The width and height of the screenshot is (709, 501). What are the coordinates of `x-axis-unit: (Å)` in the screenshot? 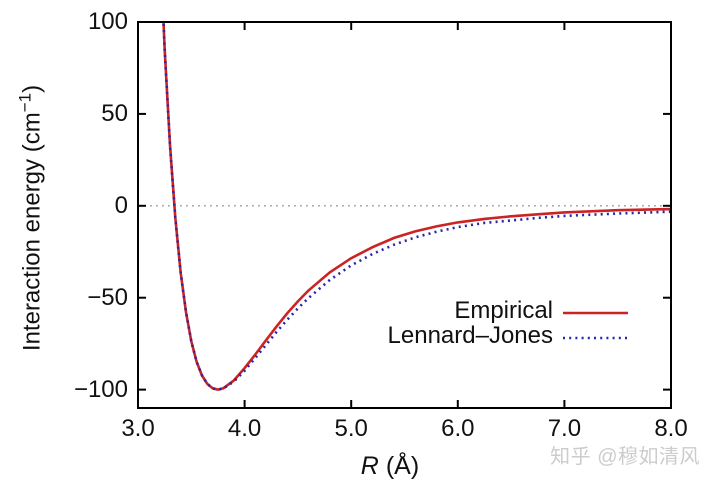 It's located at (402, 466).